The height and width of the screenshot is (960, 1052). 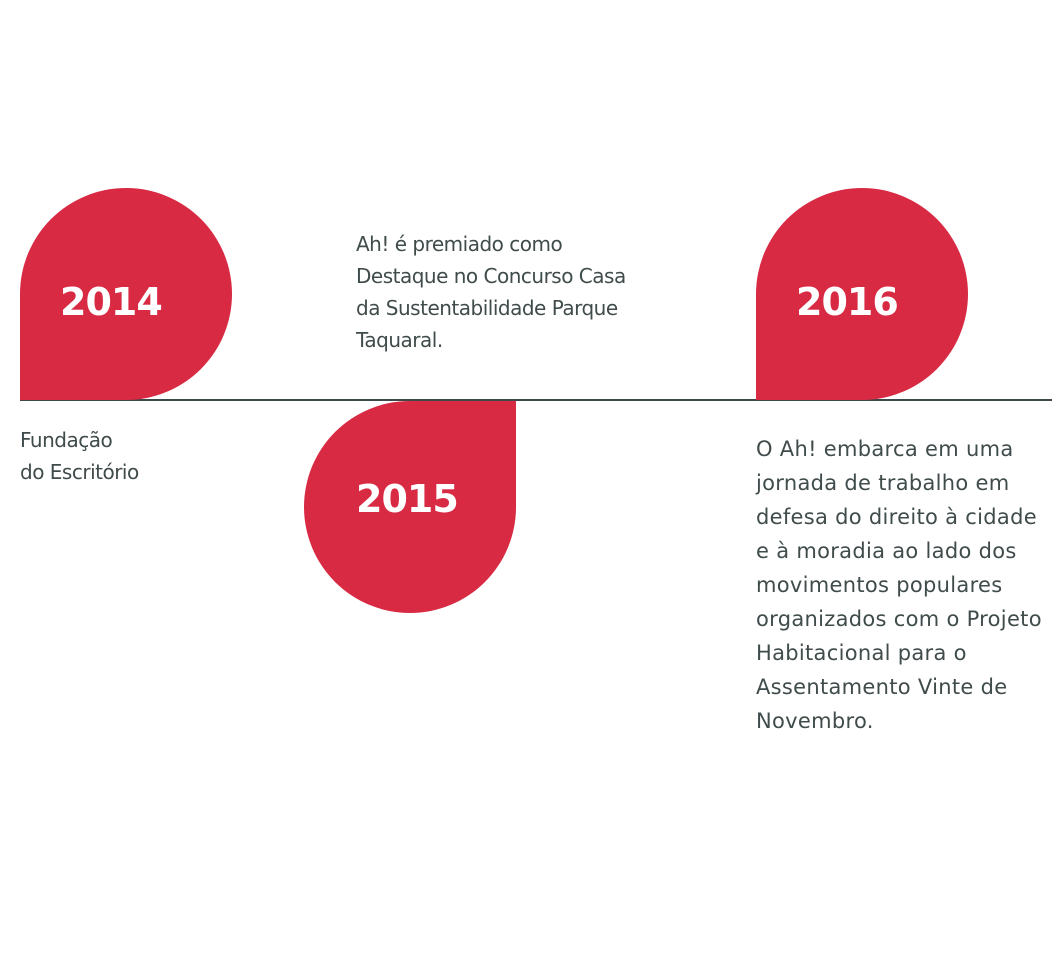 I want to click on caption-line: Fundação, so click(x=66, y=440).